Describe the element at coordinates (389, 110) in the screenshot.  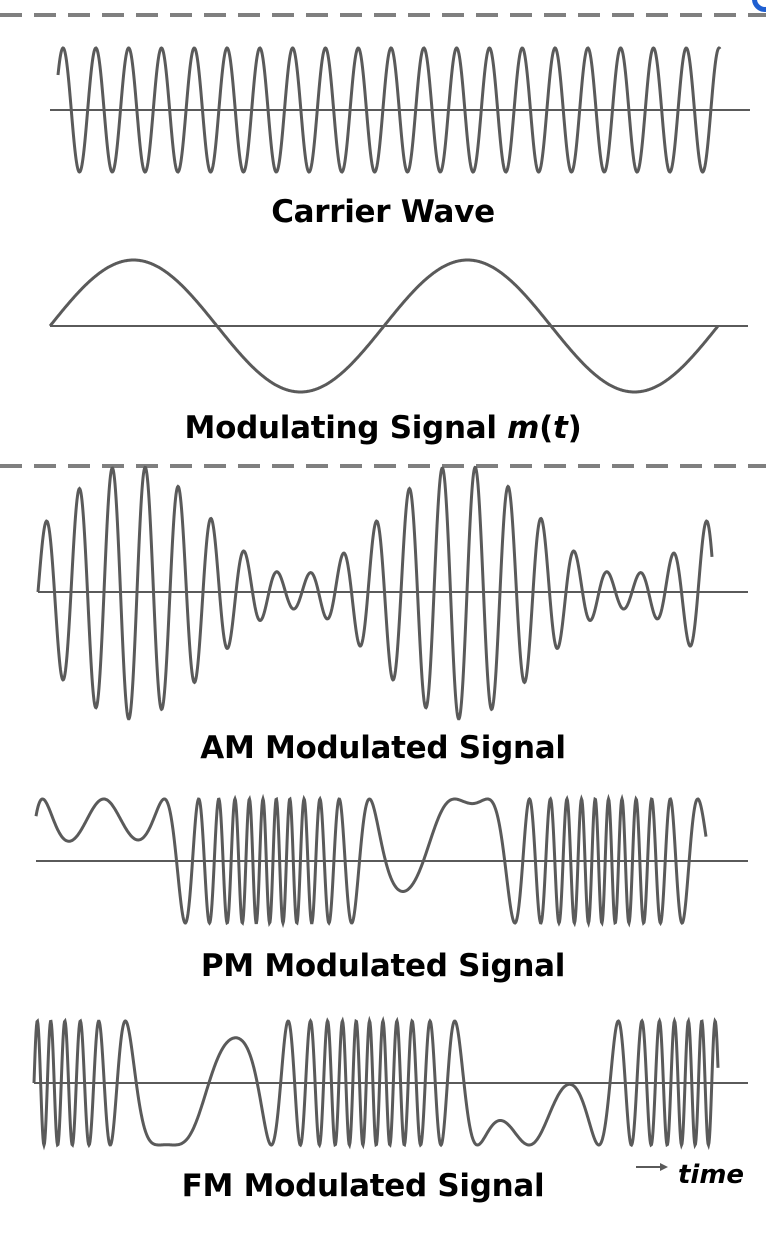
I see `carrier-wave` at that location.